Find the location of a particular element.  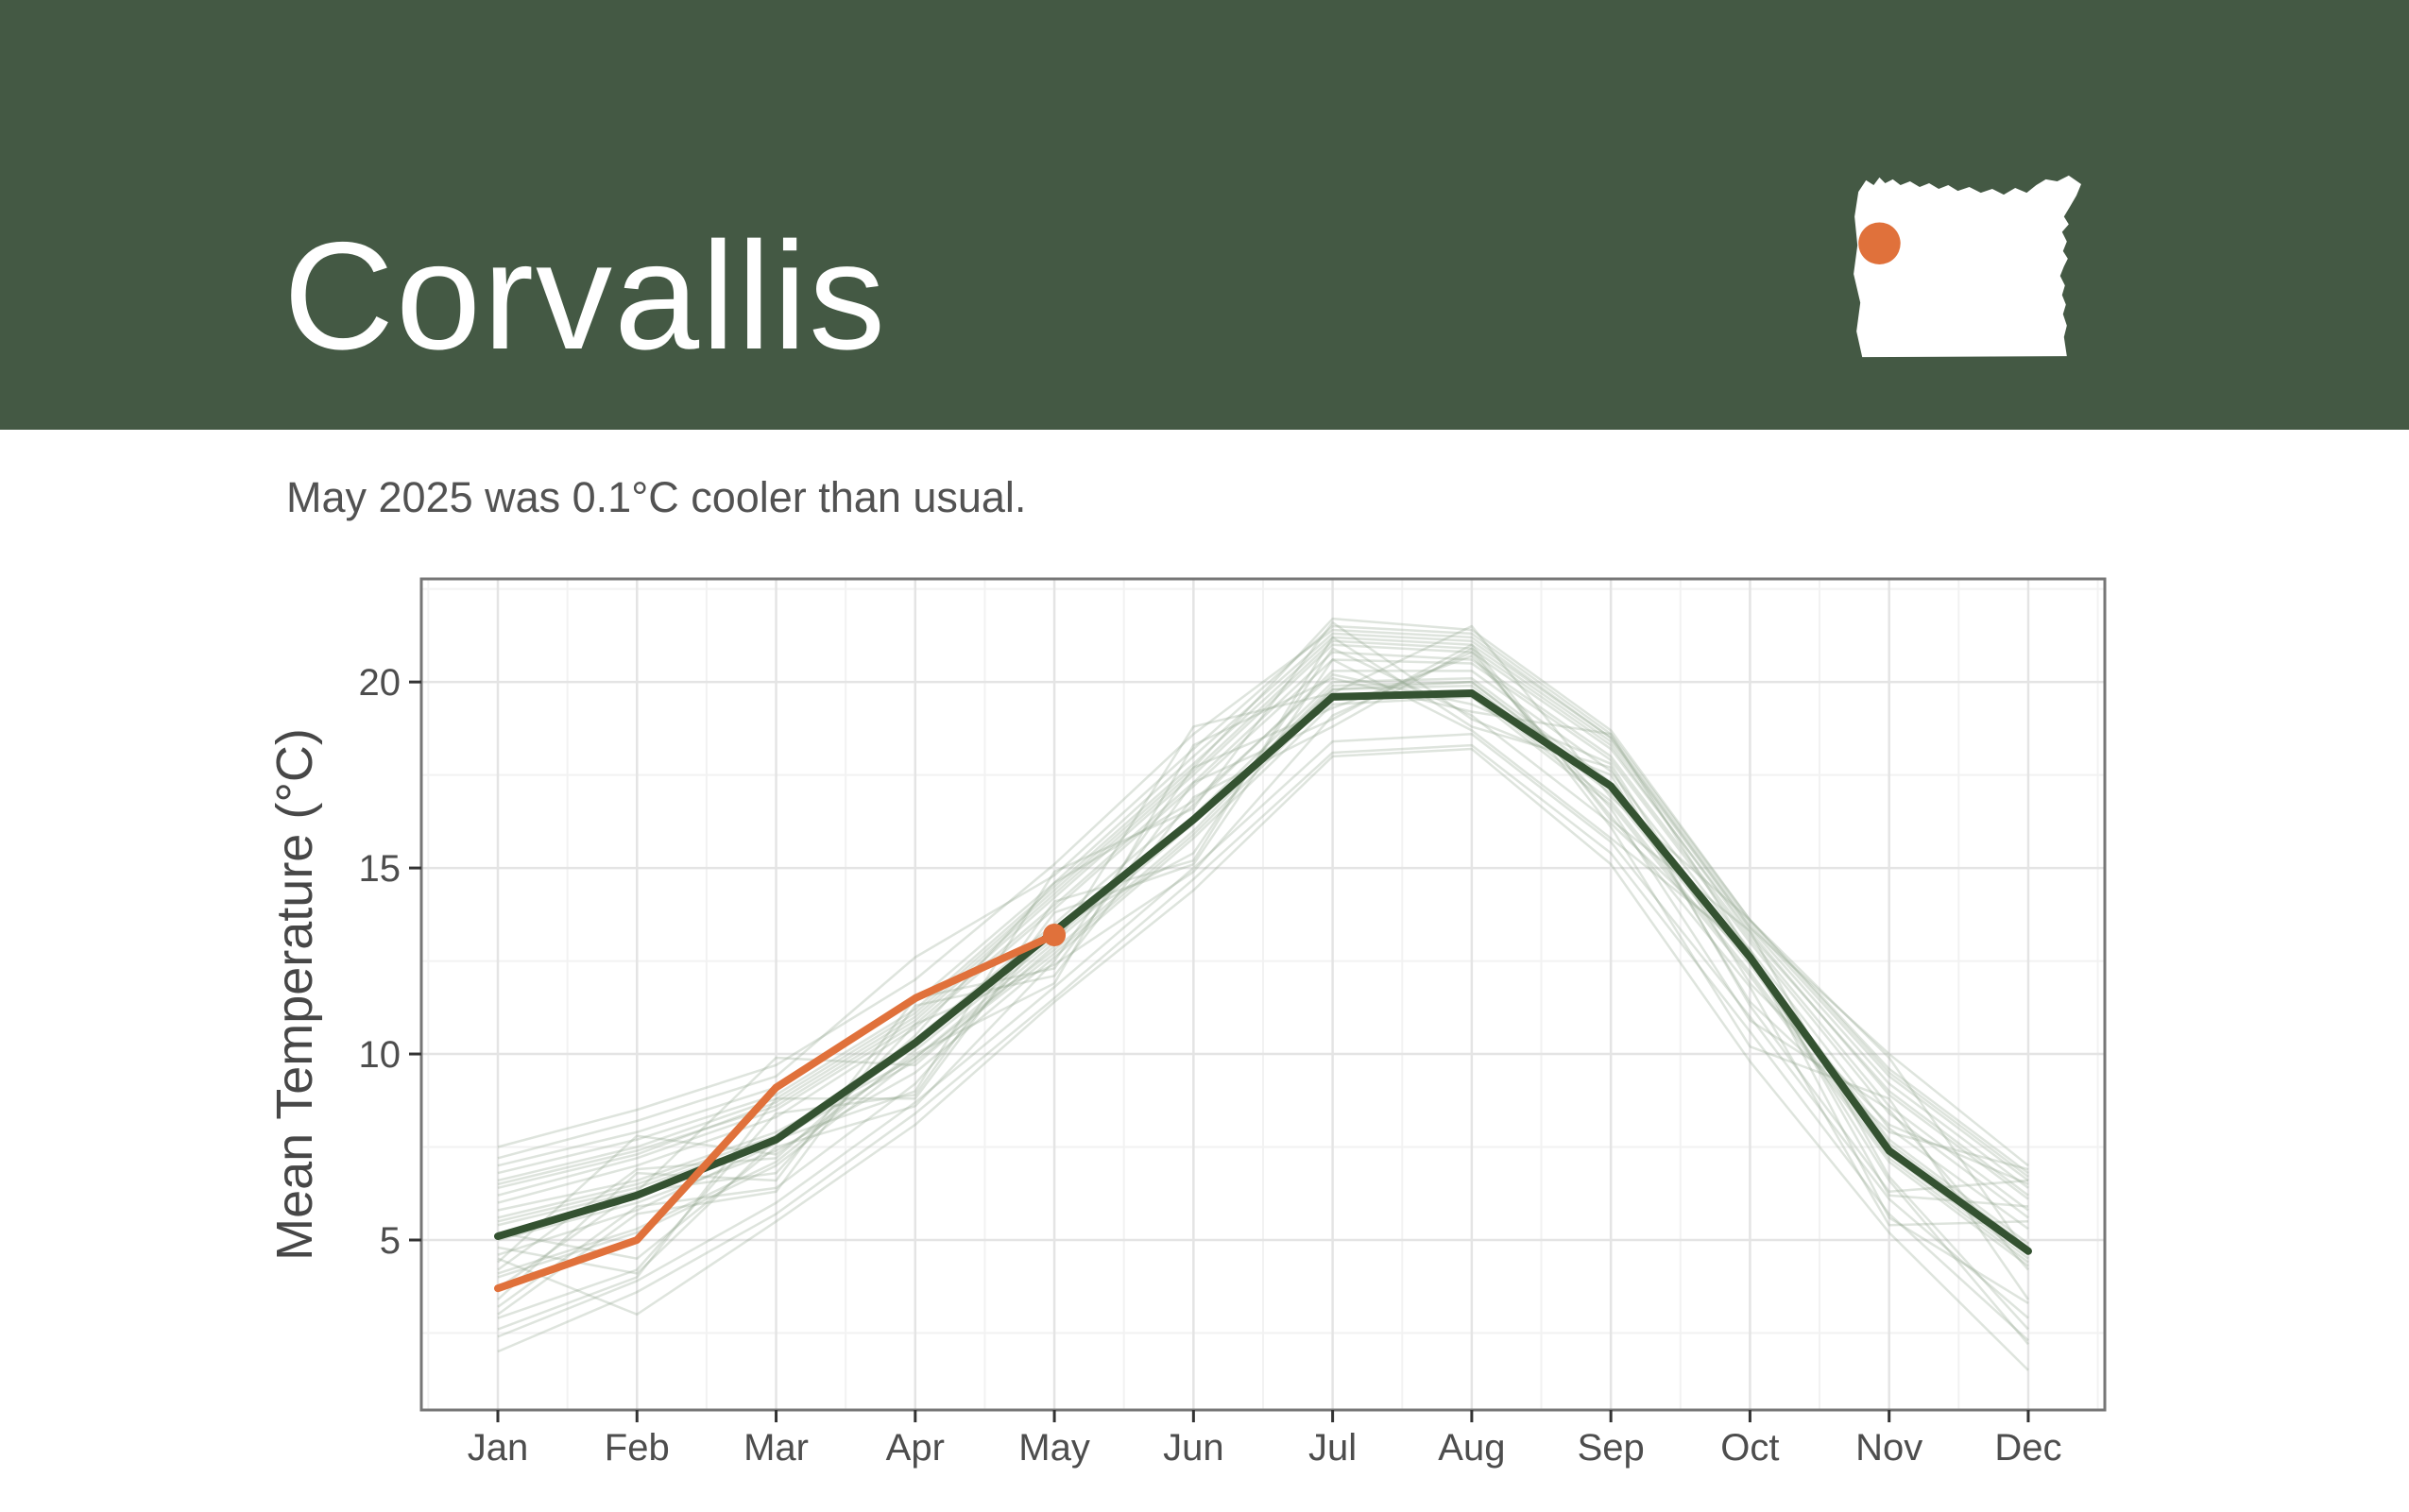

oregon-silhouette is located at coordinates (1967, 266).